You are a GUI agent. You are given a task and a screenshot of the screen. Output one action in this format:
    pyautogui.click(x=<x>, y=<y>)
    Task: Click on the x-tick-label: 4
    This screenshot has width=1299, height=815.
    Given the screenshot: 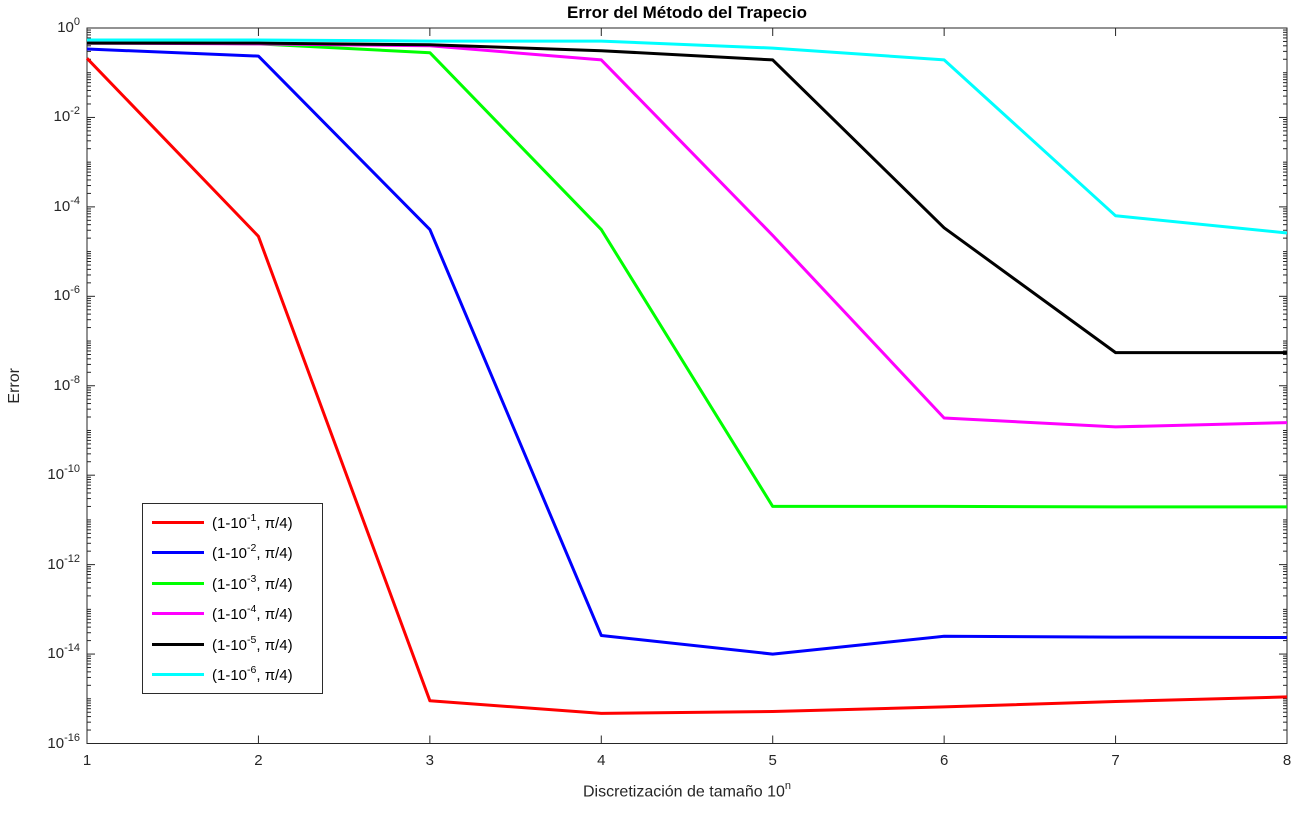 What is the action you would take?
    pyautogui.click(x=601, y=760)
    